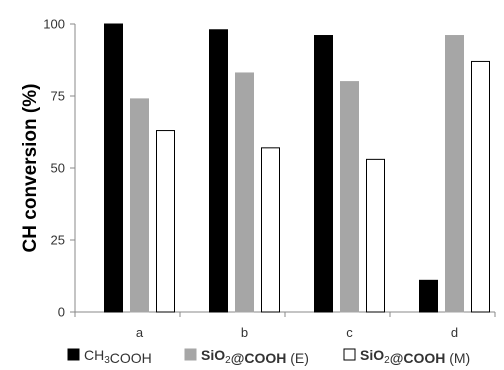 The height and width of the screenshot is (370, 504). Describe the element at coordinates (415, 356) in the screenshot. I see `legend-label: SiO2@COOH (M)` at that location.